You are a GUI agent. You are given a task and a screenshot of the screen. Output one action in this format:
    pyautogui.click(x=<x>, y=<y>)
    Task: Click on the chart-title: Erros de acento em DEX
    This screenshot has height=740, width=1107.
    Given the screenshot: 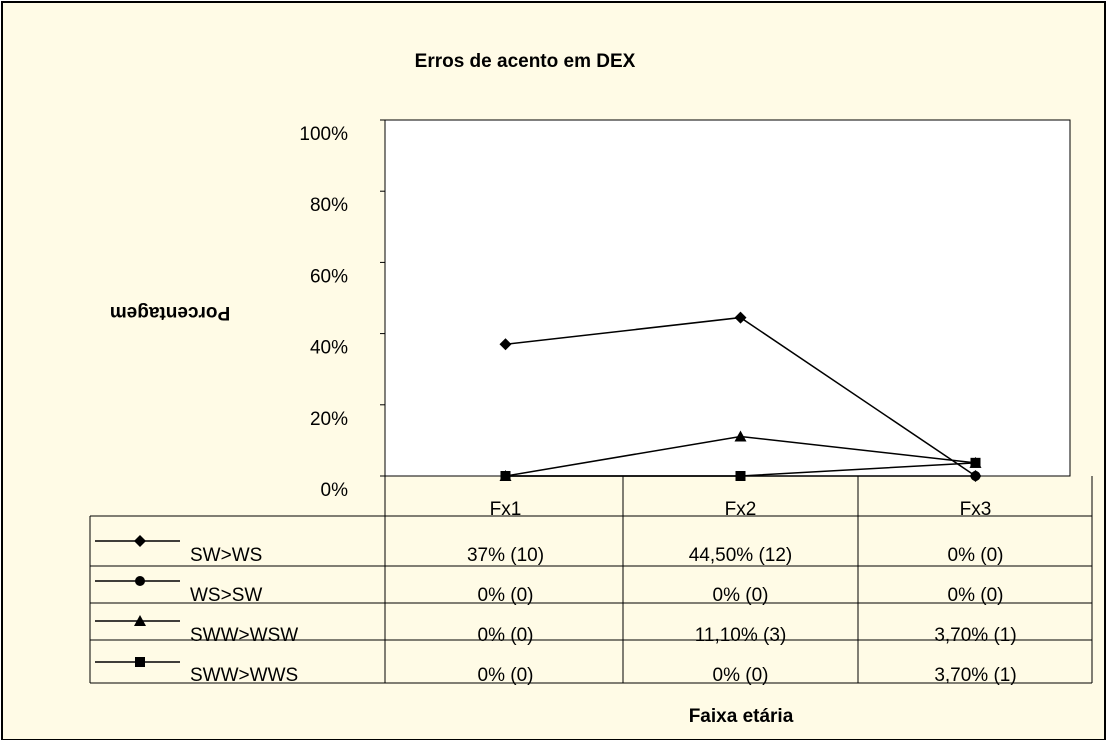 What is the action you would take?
    pyautogui.click(x=525, y=61)
    